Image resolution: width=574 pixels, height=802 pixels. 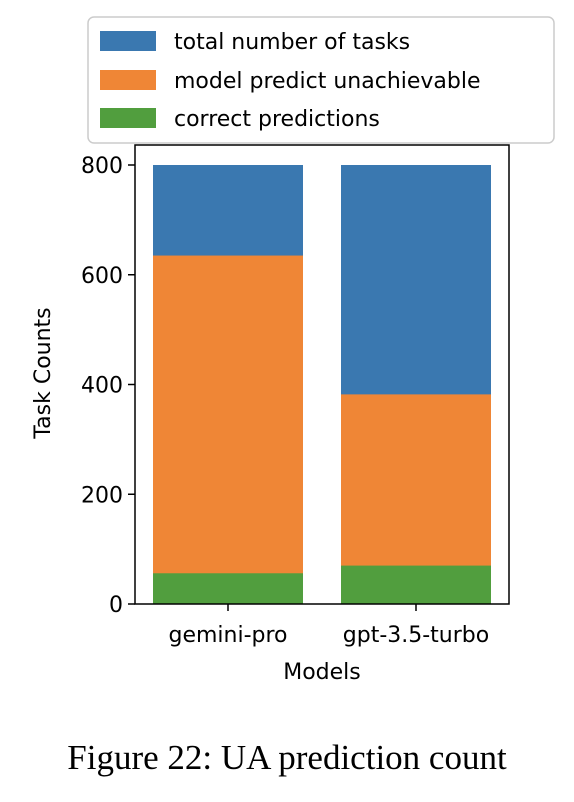 I want to click on y-axis: 0 200 400 600 800, so click(x=108, y=386).